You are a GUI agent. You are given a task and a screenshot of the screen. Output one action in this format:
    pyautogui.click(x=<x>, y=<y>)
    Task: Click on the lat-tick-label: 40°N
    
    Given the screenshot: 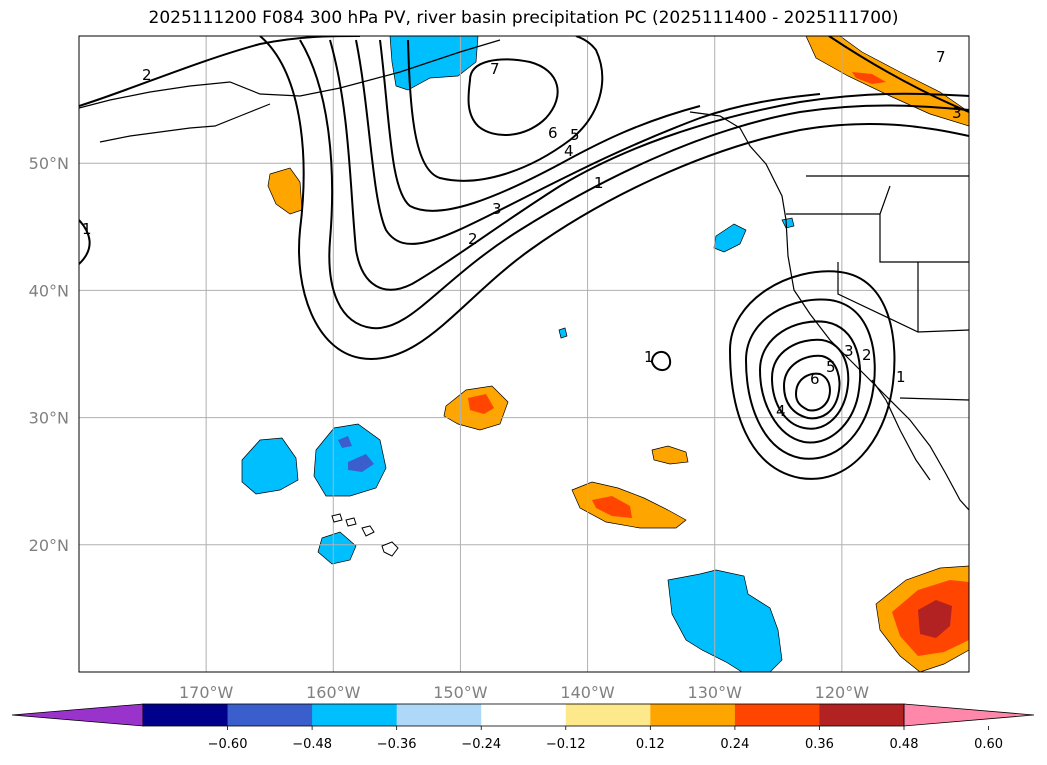 What is the action you would take?
    pyautogui.click(x=49, y=290)
    